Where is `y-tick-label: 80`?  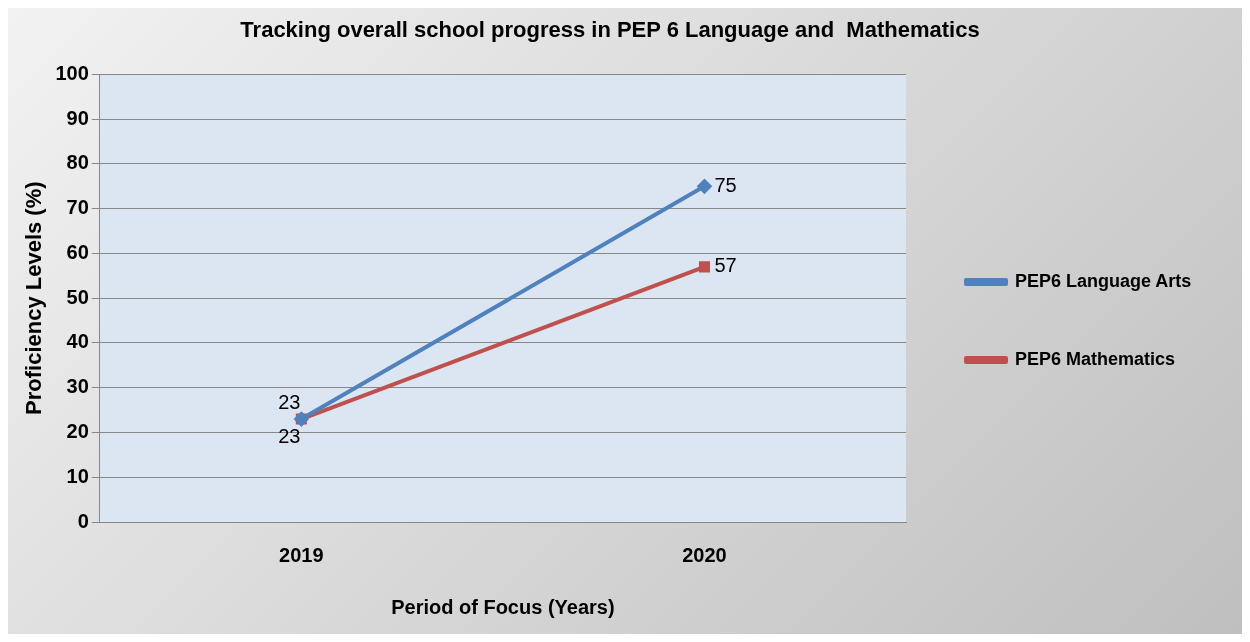 y-tick-label: 80 is located at coordinates (77, 162).